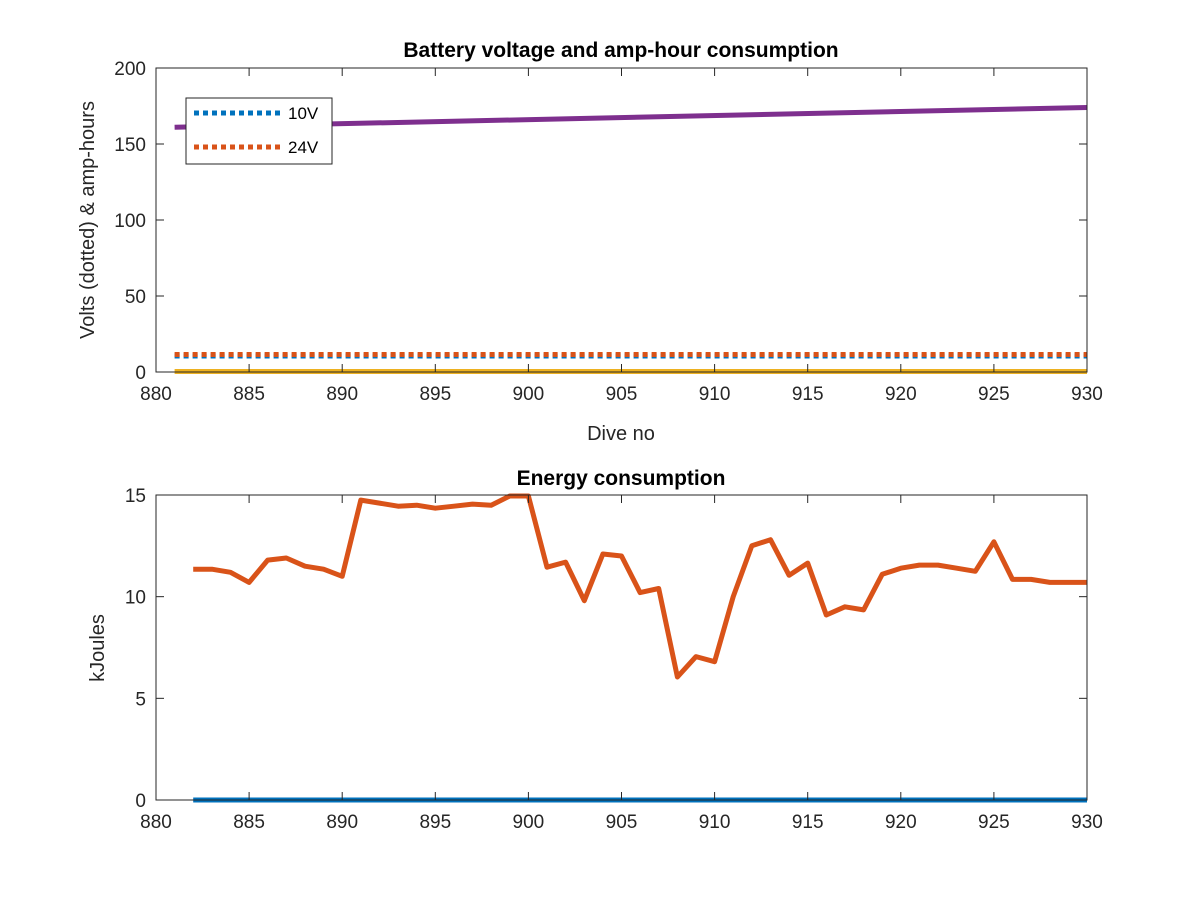 This screenshot has width=1200, height=900. I want to click on y-tick-label-energy-10: 10, so click(135, 598).